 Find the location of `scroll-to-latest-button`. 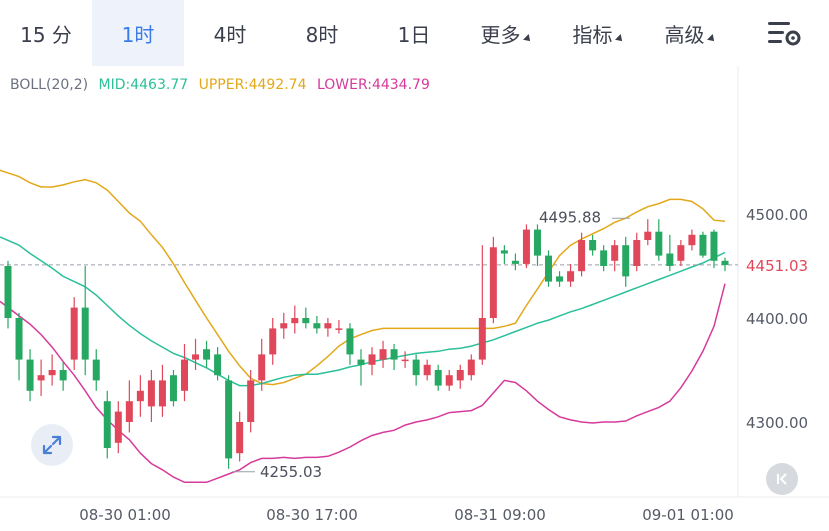

scroll-to-latest-button is located at coordinates (782, 479).